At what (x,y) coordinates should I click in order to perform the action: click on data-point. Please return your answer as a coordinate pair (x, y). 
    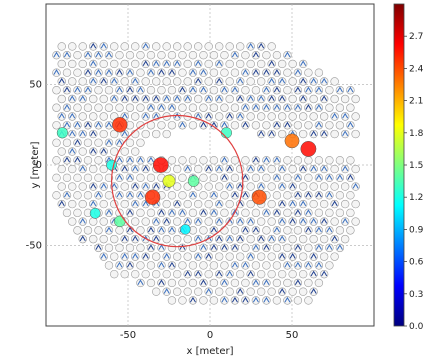
    Looking at the image, I should click on (120, 221).